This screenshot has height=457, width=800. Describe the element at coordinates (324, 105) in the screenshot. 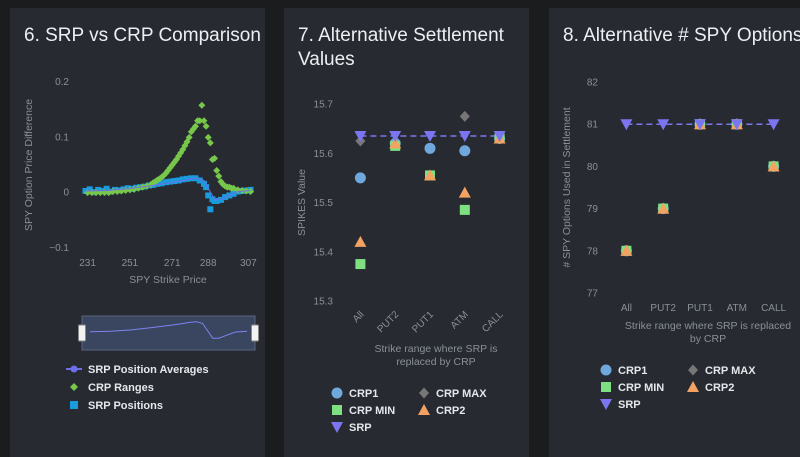

I see `y-tick-label: 15.7` at that location.